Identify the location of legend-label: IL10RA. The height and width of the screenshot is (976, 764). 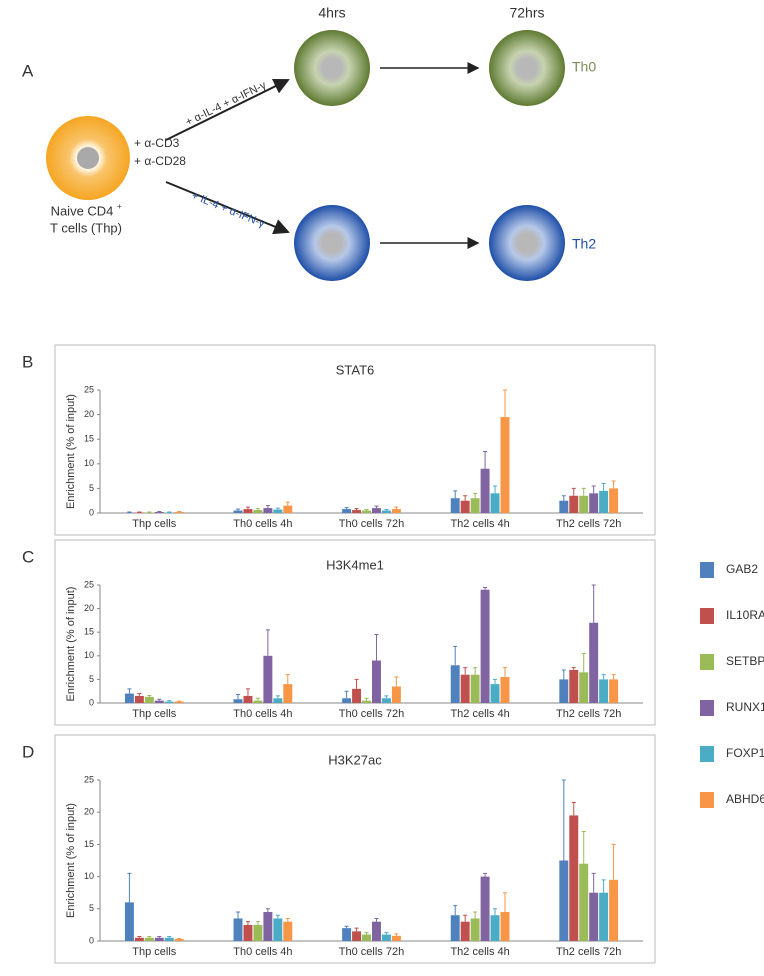
(745, 615).